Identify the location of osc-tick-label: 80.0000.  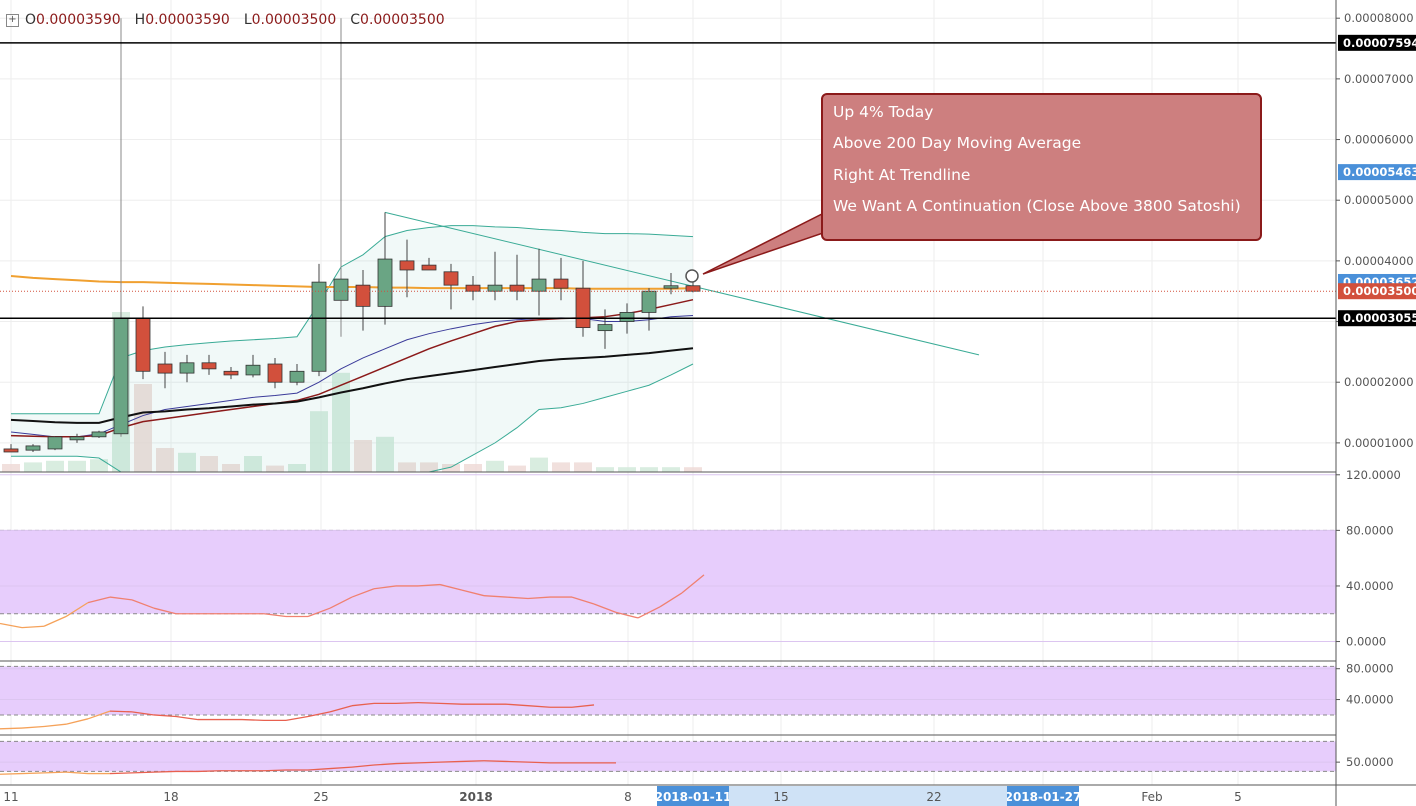
(1370, 669).